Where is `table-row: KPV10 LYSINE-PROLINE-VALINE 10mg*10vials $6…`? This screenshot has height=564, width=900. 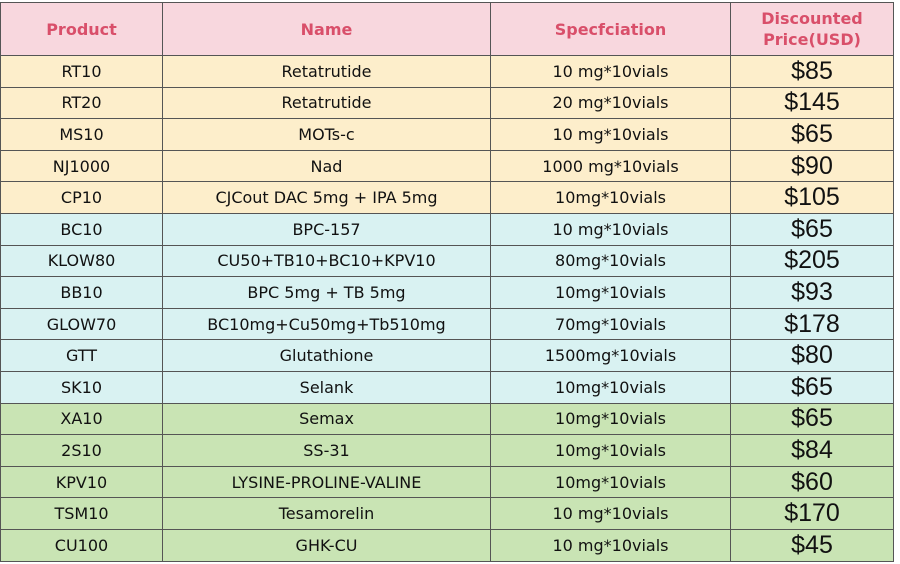
table-row: KPV10 LYSINE-PROLINE-VALINE 10mg*10vials $6… is located at coordinates (447, 482).